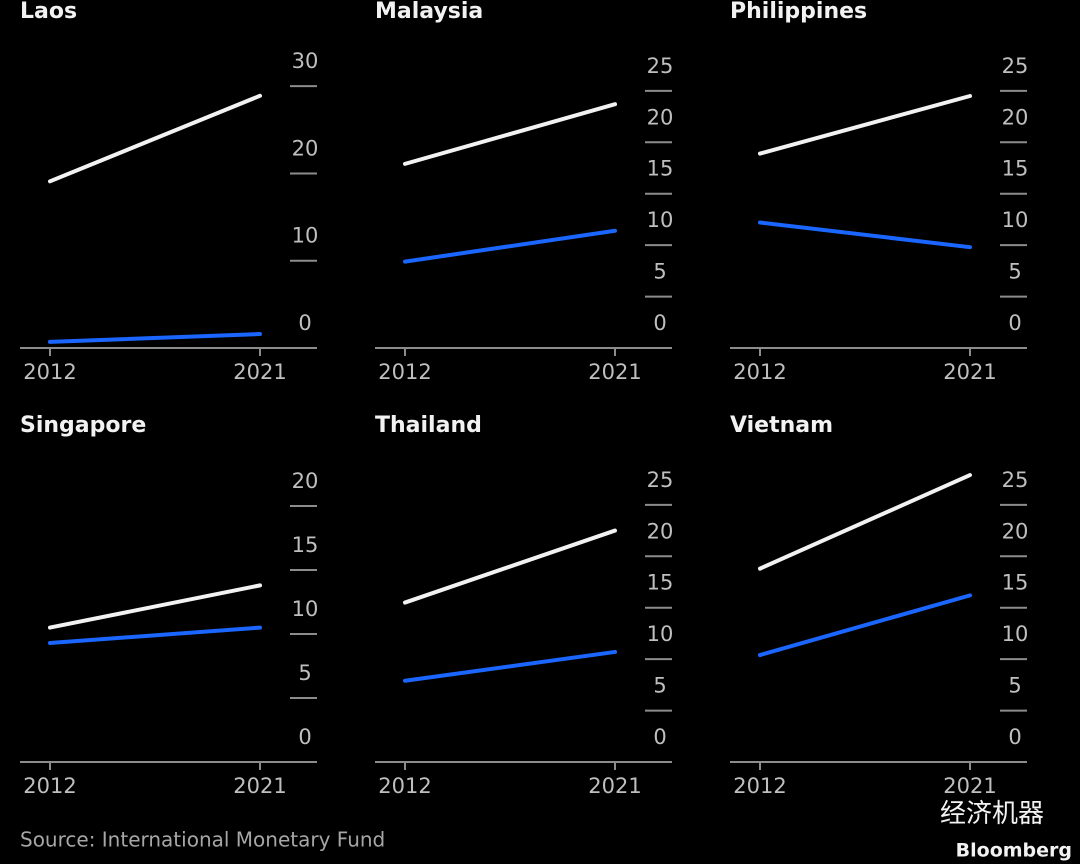 This screenshot has width=1080, height=864. What do you see at coordinates (202, 840) in the screenshot?
I see `source: Source: International Monetary Fund` at bounding box center [202, 840].